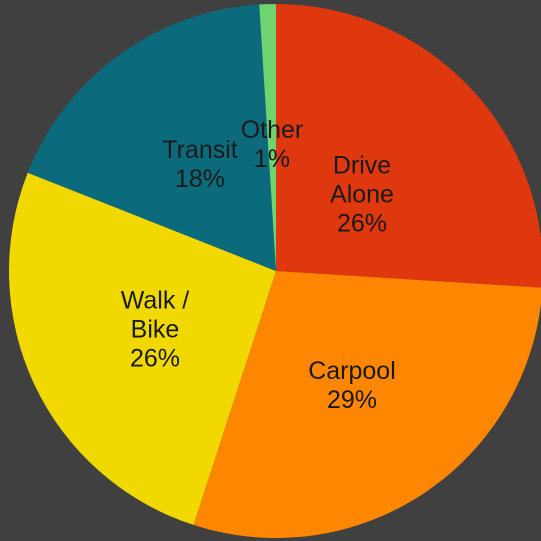  I want to click on slice-label: Drive Alone 26%, so click(362, 195).